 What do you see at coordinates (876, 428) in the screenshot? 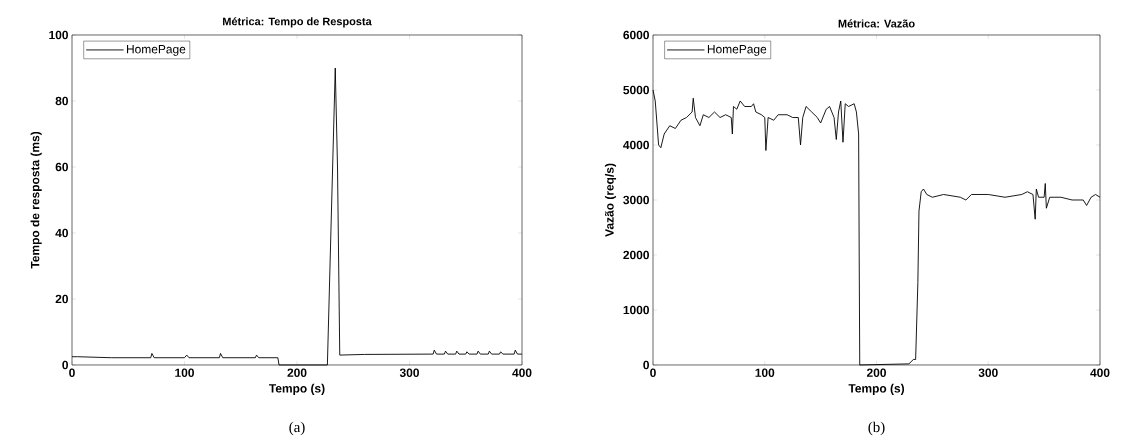
I see `text: (b)` at bounding box center [876, 428].